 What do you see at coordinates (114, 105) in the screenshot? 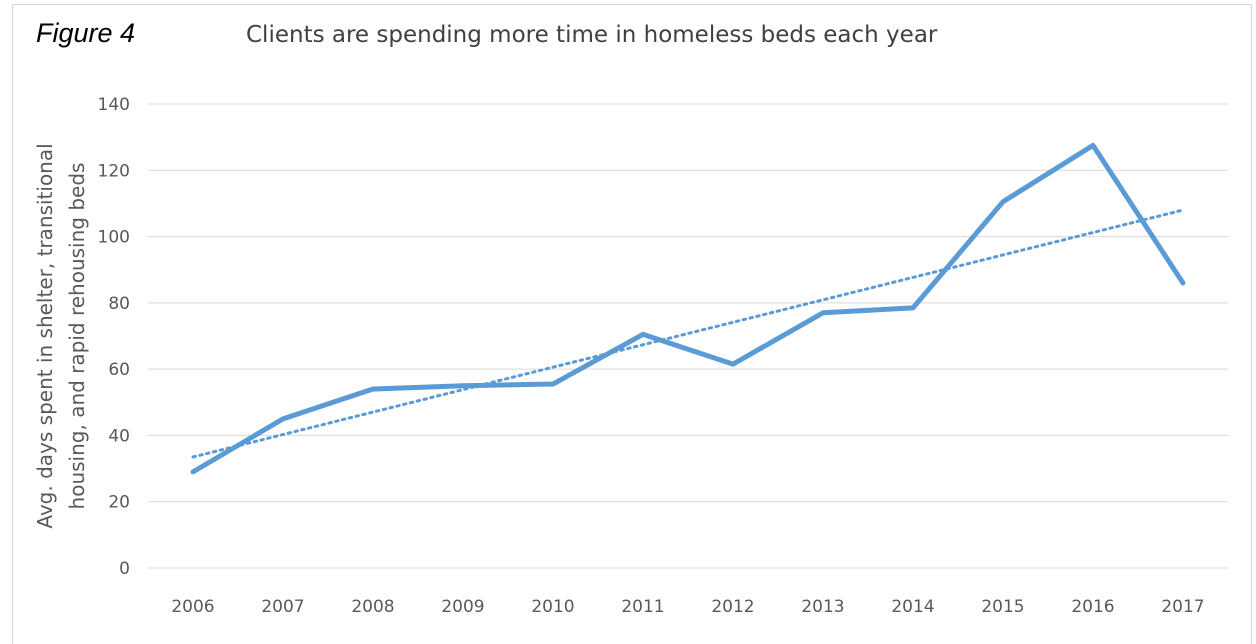
I see `y-tick-label: 140` at bounding box center [114, 105].